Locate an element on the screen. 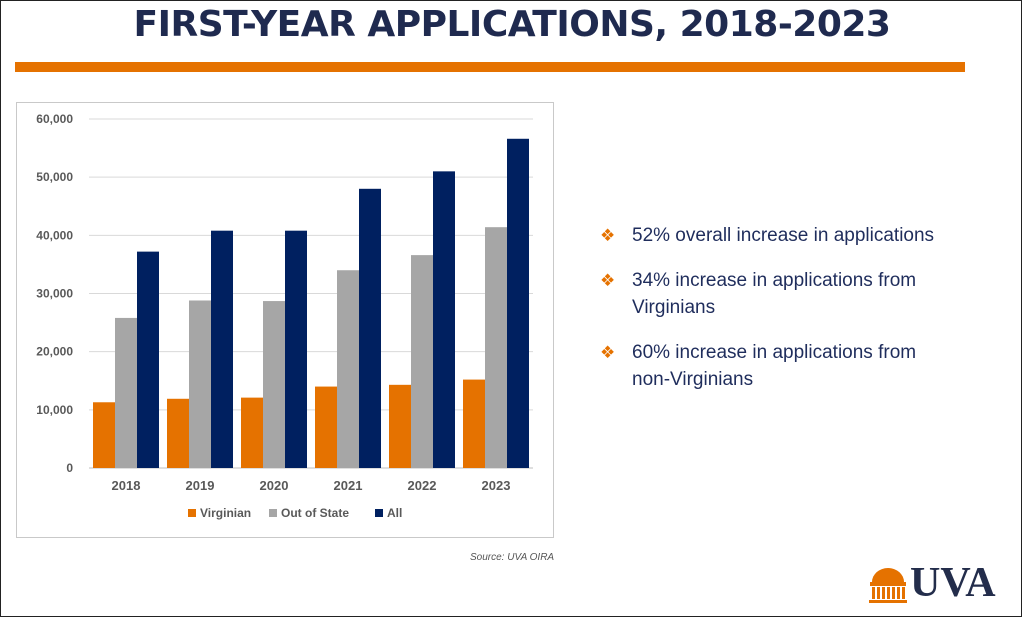 The height and width of the screenshot is (619, 1024). x-tick-label: 2019 is located at coordinates (200, 485).